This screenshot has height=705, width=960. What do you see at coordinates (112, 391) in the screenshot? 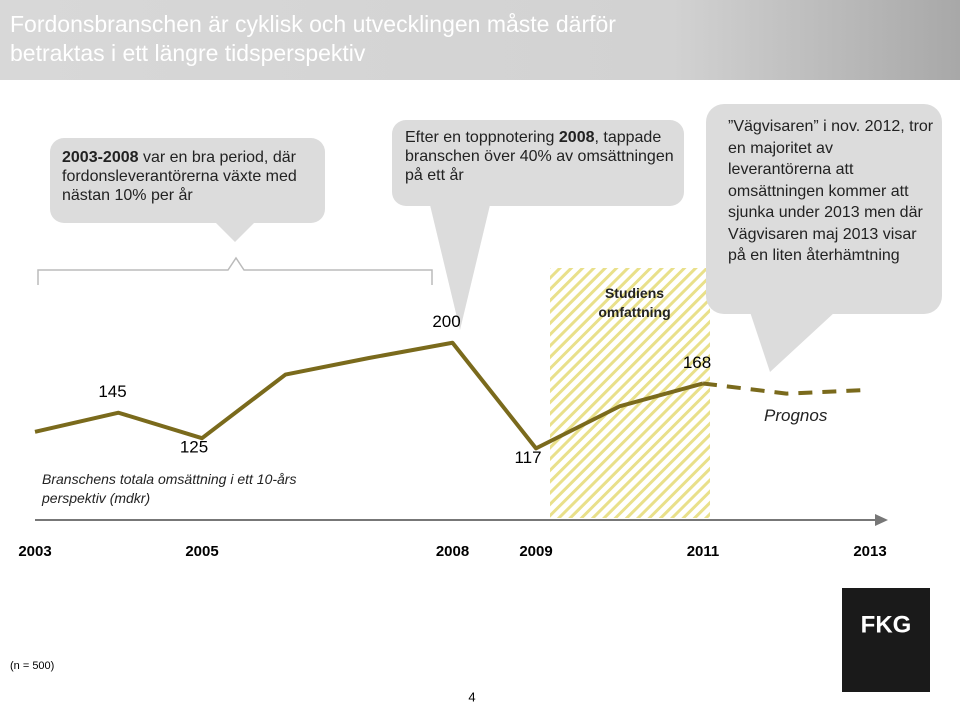
I see `data-label: 145` at bounding box center [112, 391].